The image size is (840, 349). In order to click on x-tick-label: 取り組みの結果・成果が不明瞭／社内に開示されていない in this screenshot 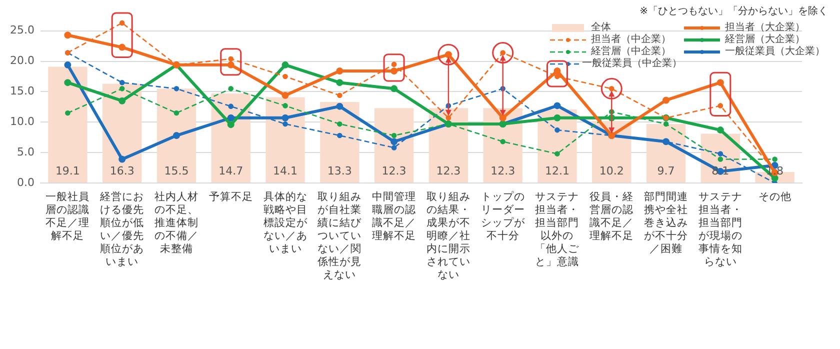, I will do `click(448, 236)`.